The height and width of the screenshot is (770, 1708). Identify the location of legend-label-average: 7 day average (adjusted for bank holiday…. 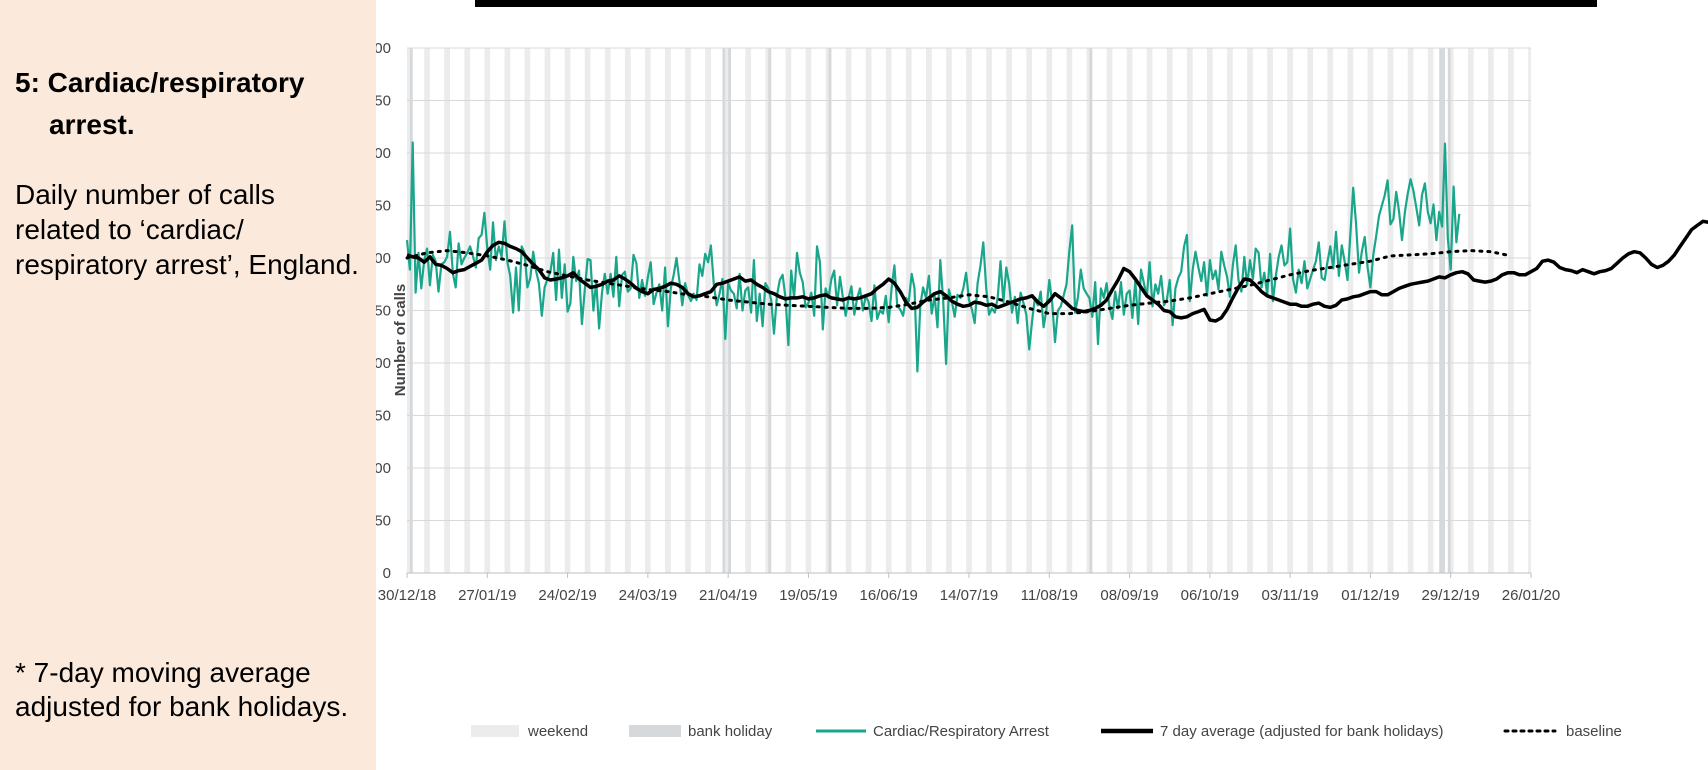
(1302, 731).